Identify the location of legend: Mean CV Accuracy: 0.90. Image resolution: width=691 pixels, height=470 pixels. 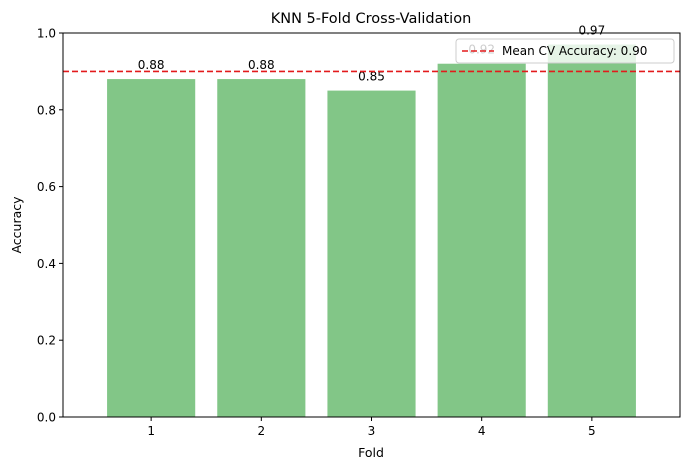
(565, 51).